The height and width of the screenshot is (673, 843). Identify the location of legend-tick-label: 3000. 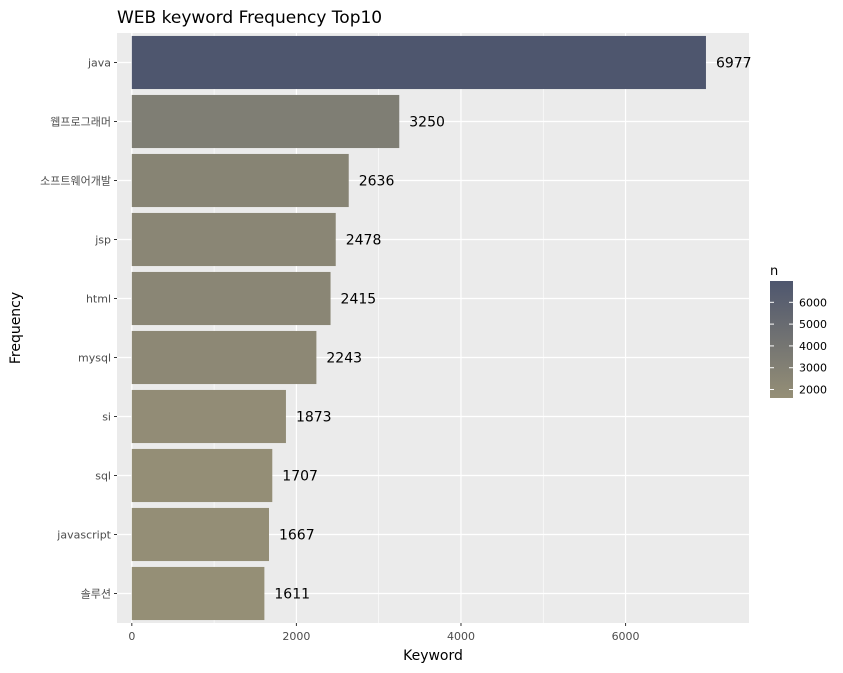
(813, 368).